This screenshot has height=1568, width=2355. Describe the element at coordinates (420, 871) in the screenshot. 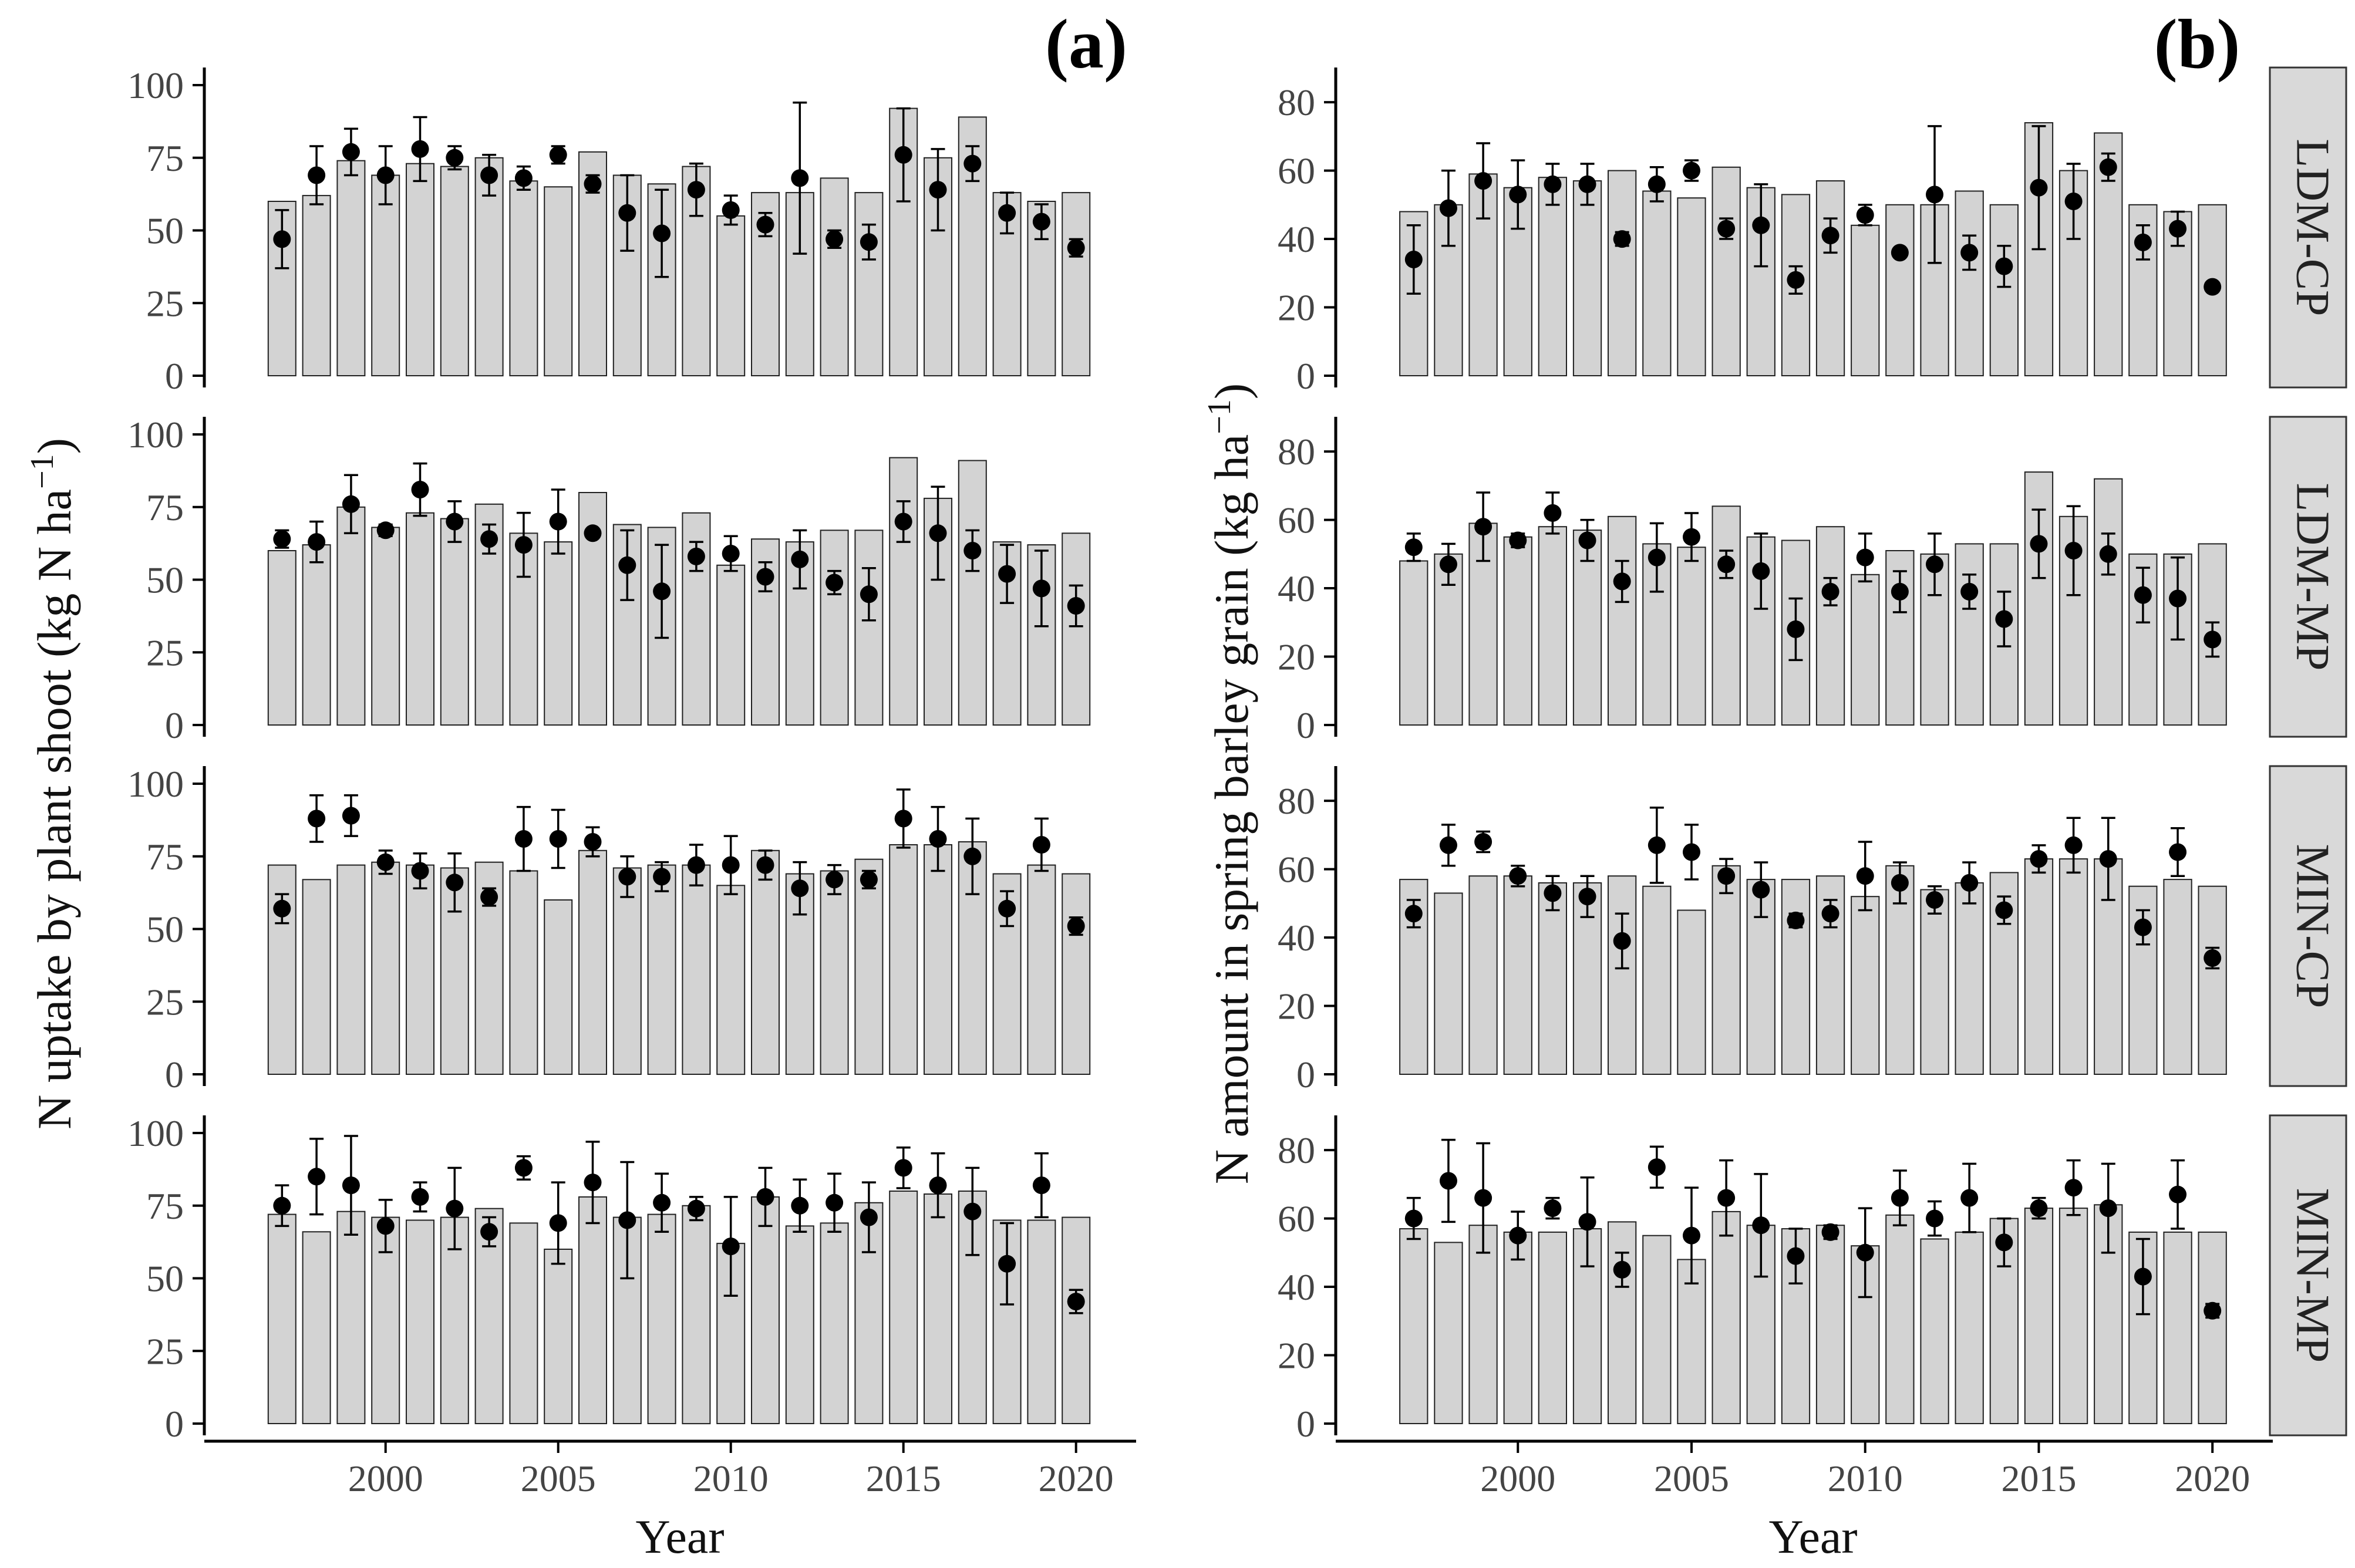

I see `point-a-min-cp-2001` at that location.